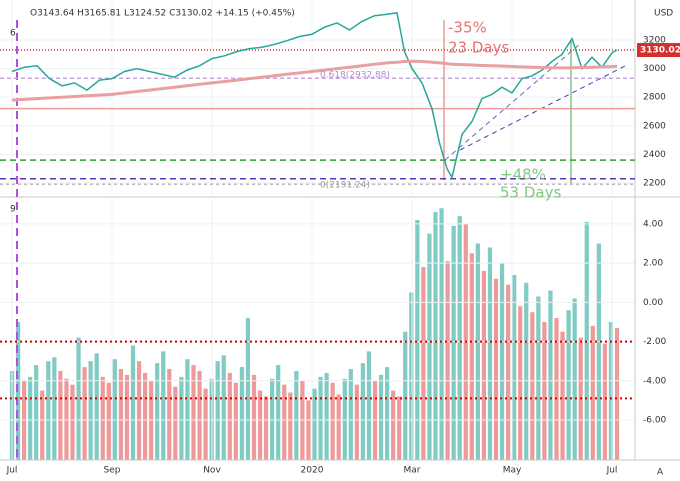 Image resolution: width=680 pixels, height=481 pixels. Describe the element at coordinates (653, 303) in the screenshot. I see `y-tick-label: 0.00` at that location.